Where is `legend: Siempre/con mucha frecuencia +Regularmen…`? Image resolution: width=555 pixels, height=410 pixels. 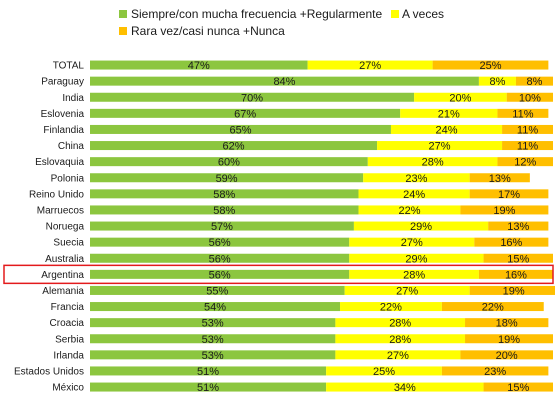 legend: Siempre/con mucha frecuencia +Regularmen… is located at coordinates (281, 22).